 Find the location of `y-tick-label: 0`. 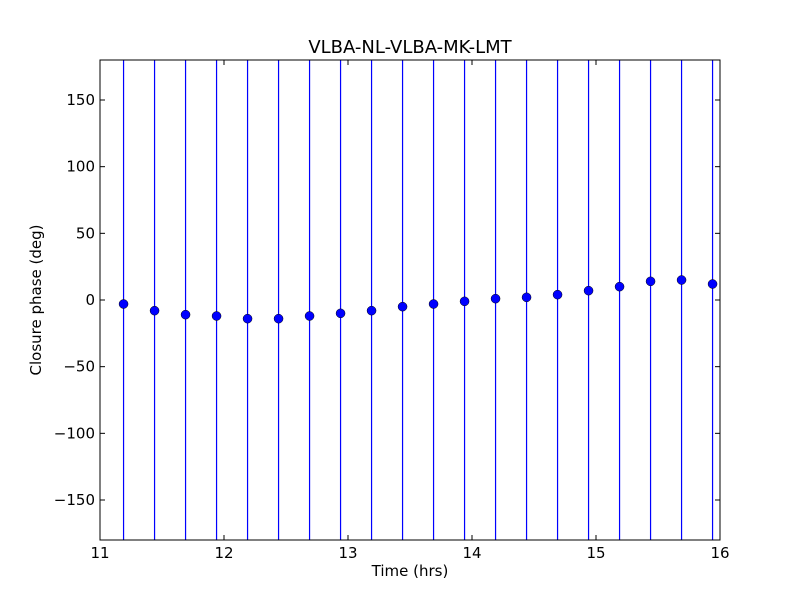

y-tick-label: 0 is located at coordinates (90, 300).